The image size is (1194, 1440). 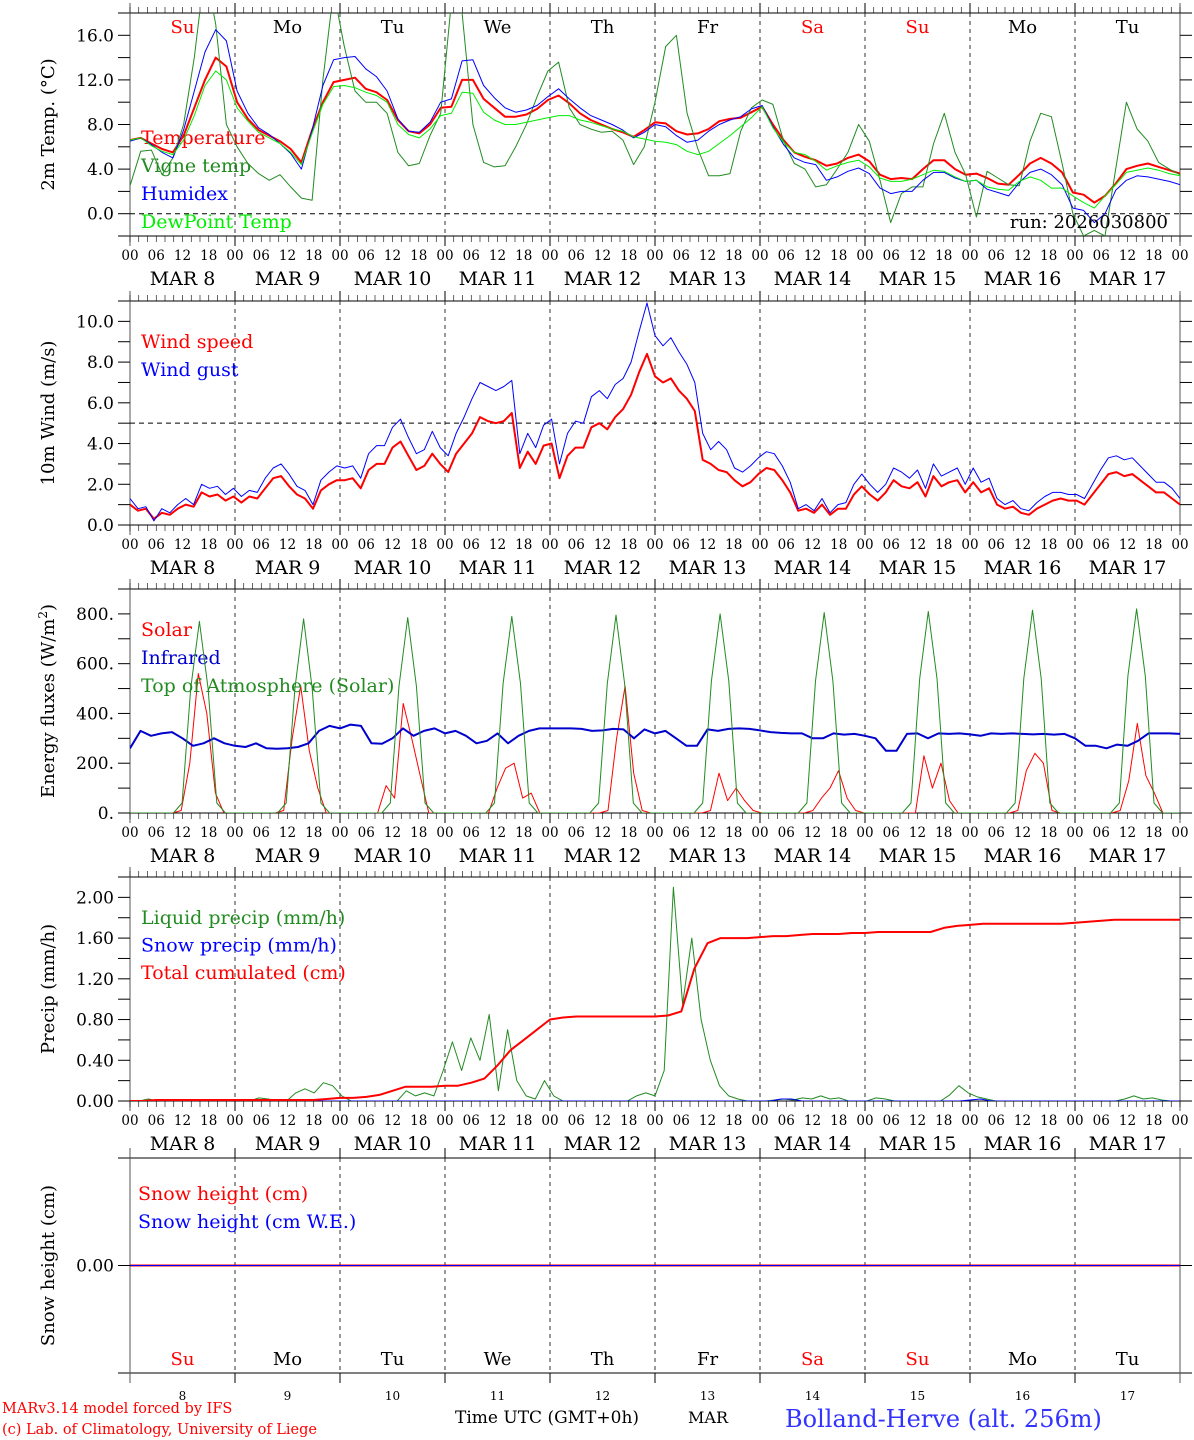 What do you see at coordinates (243, 918) in the screenshot?
I see `legend-entry: Liquid precip (mm/h)` at bounding box center [243, 918].